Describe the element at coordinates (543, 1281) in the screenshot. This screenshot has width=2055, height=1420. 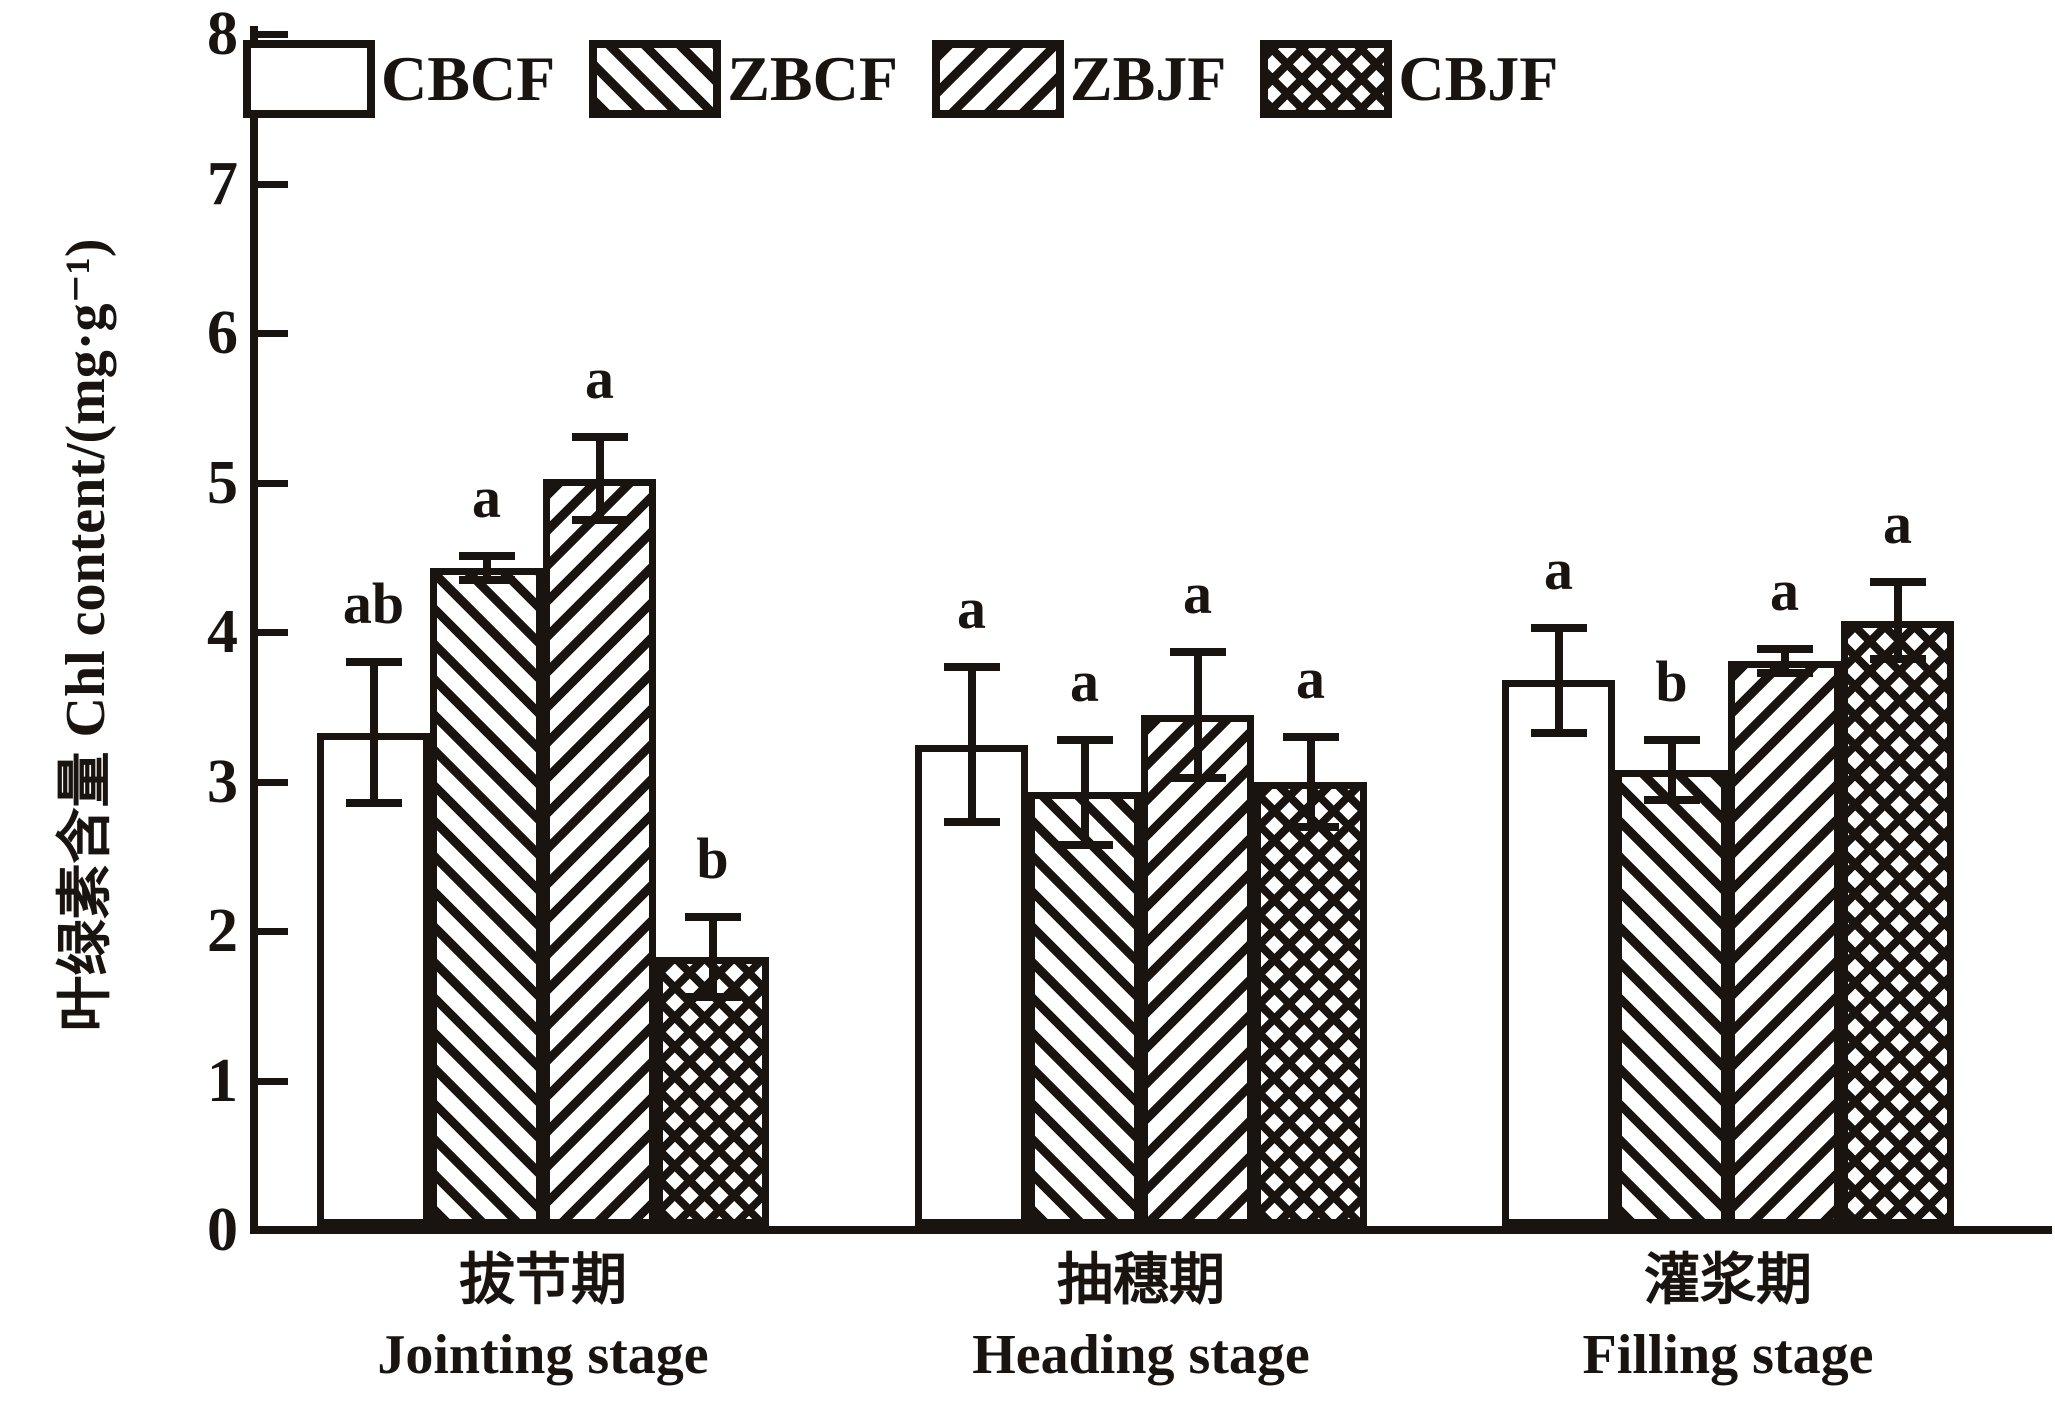
I see `x-category-label-zh: 拔节期` at that location.